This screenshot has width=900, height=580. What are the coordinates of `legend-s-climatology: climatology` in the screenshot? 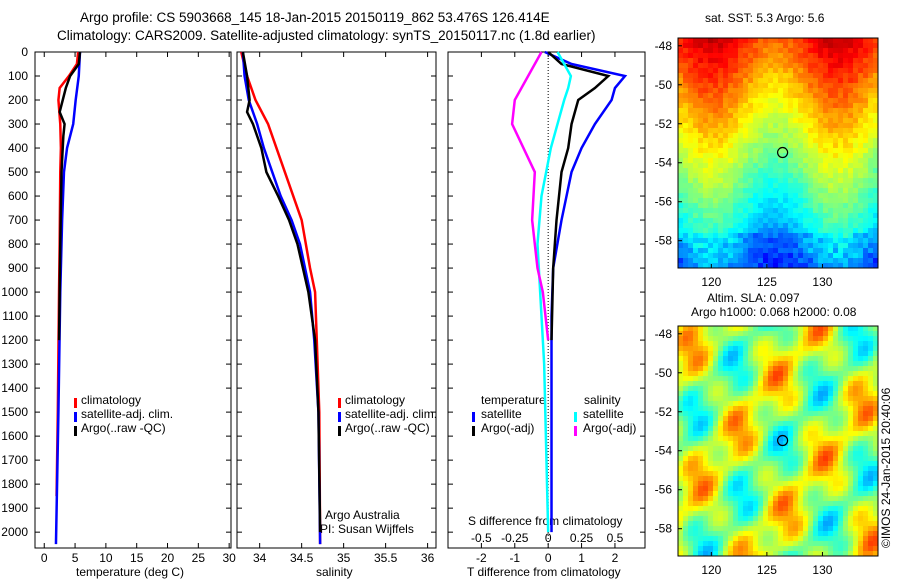 It's located at (375, 400).